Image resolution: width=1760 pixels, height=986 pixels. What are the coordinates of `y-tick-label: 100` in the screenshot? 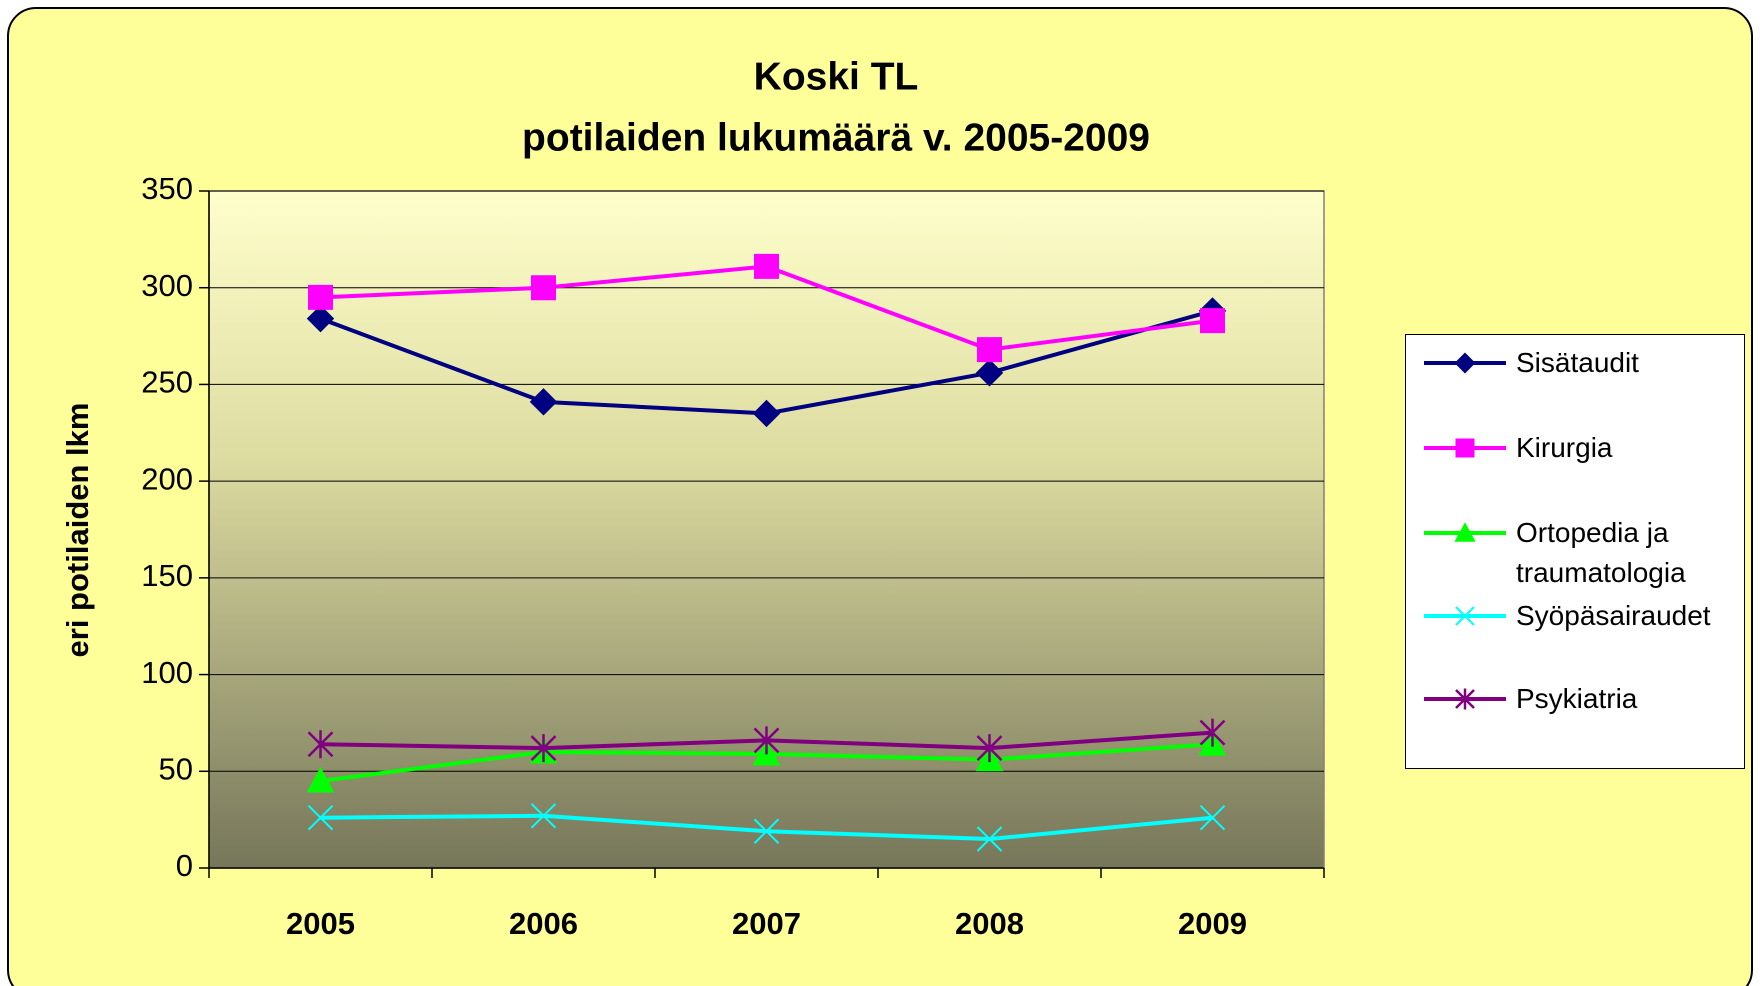 It's located at (167, 672).